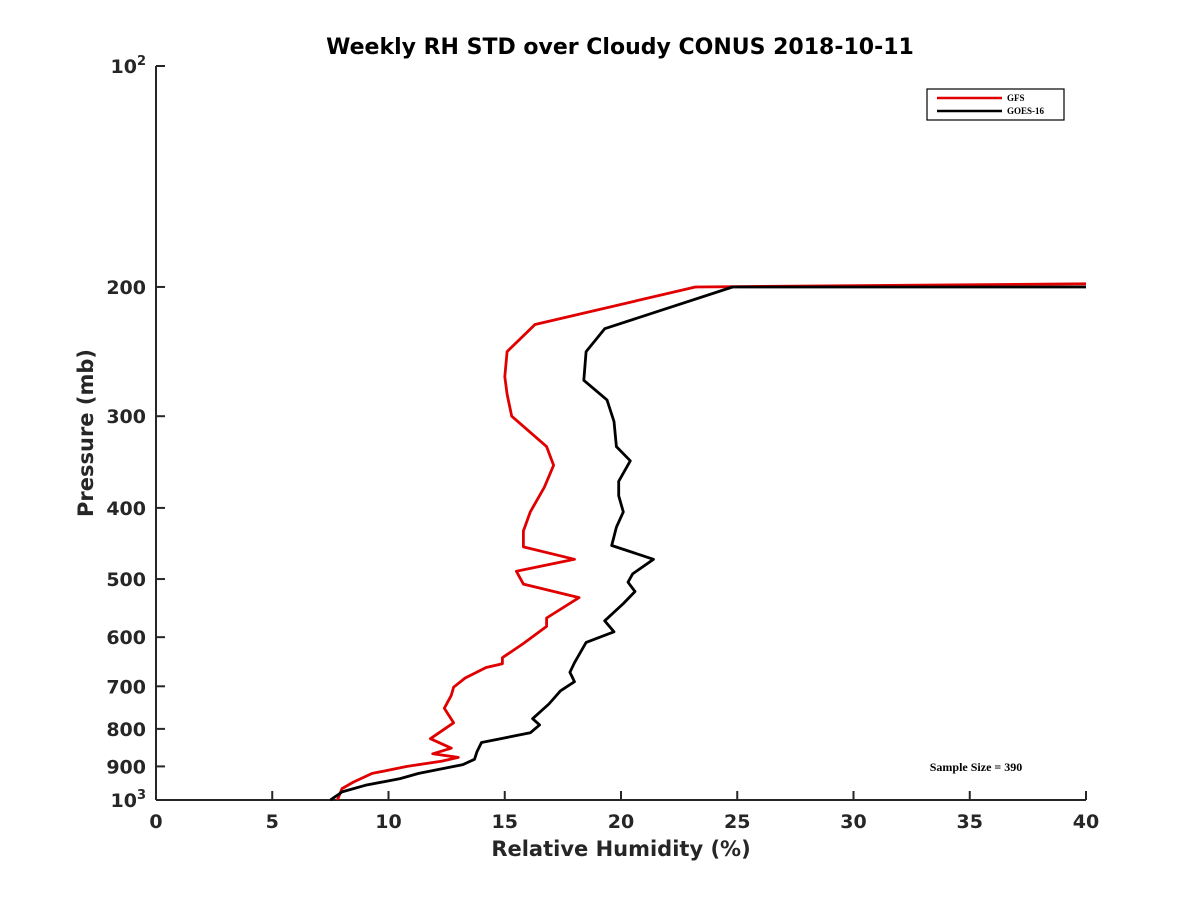 The image size is (1200, 900). Describe the element at coordinates (621, 822) in the screenshot. I see `x-tick-label: 20` at that location.